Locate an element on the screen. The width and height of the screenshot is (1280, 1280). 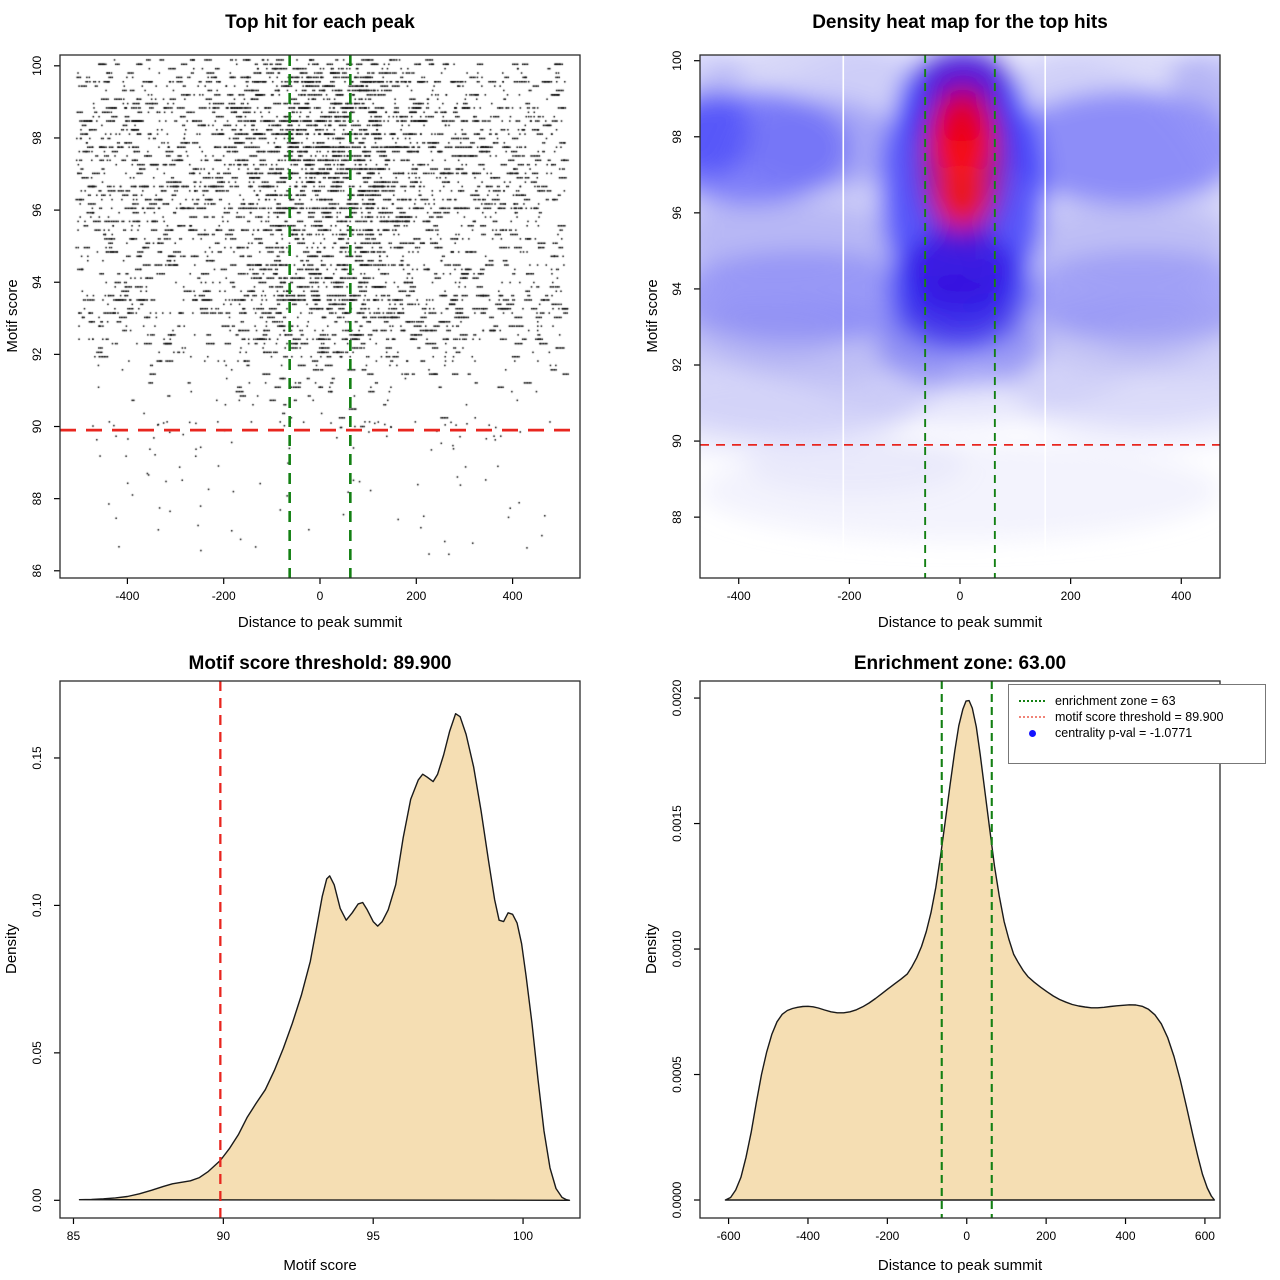
y-tick-label: 0.0020 is located at coordinates (677, 697).